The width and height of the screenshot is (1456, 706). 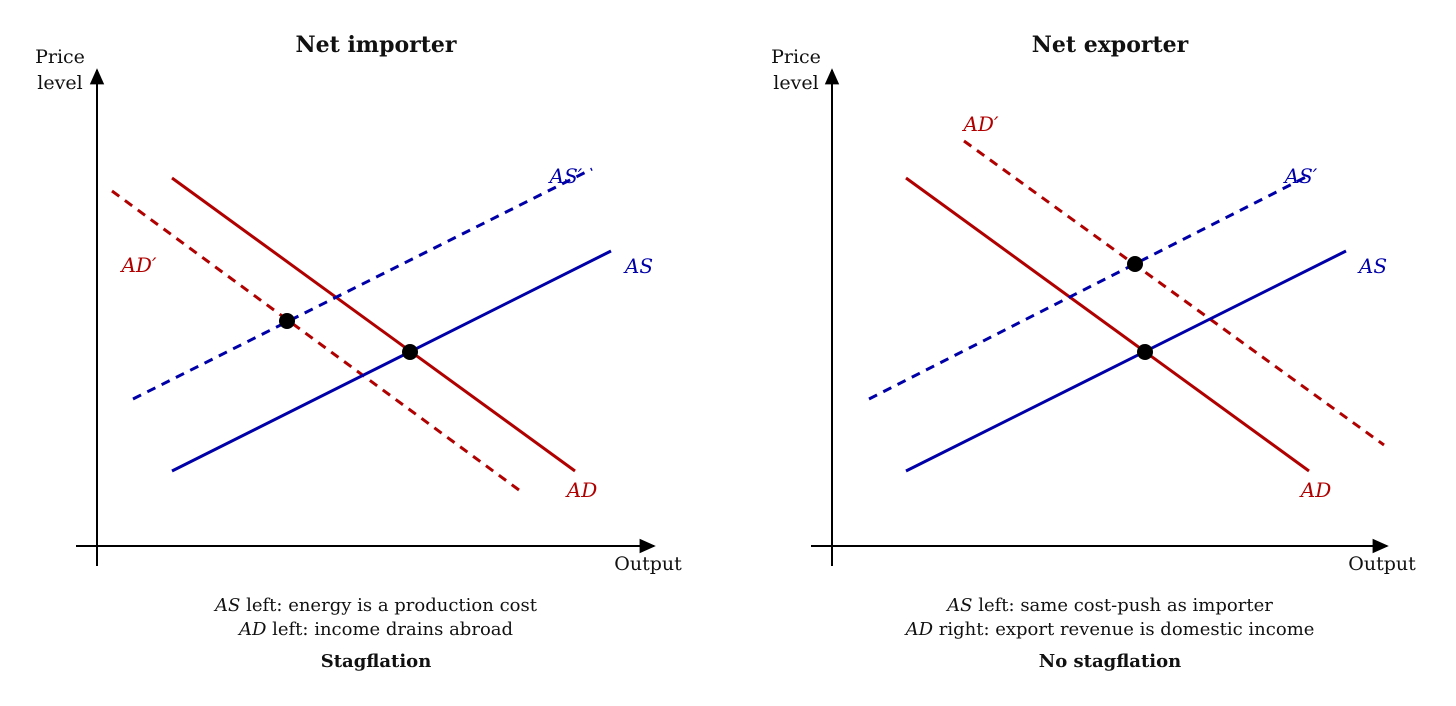 What do you see at coordinates (376, 661) in the screenshot?
I see `verdict: Stagflation` at bounding box center [376, 661].